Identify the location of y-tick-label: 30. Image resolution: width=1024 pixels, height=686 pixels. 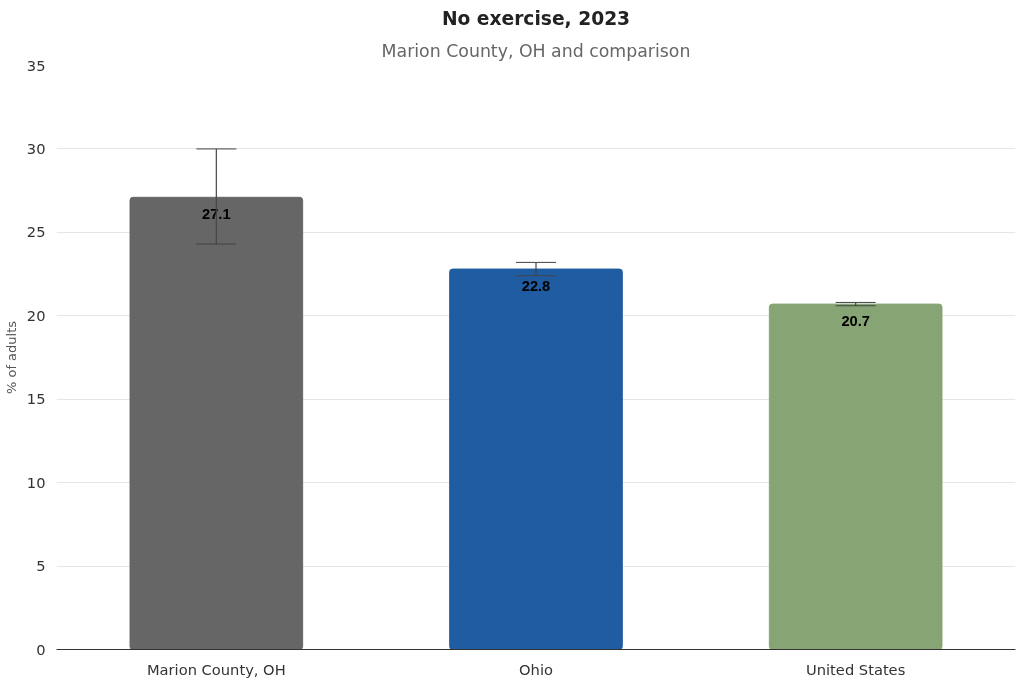
(36, 148).